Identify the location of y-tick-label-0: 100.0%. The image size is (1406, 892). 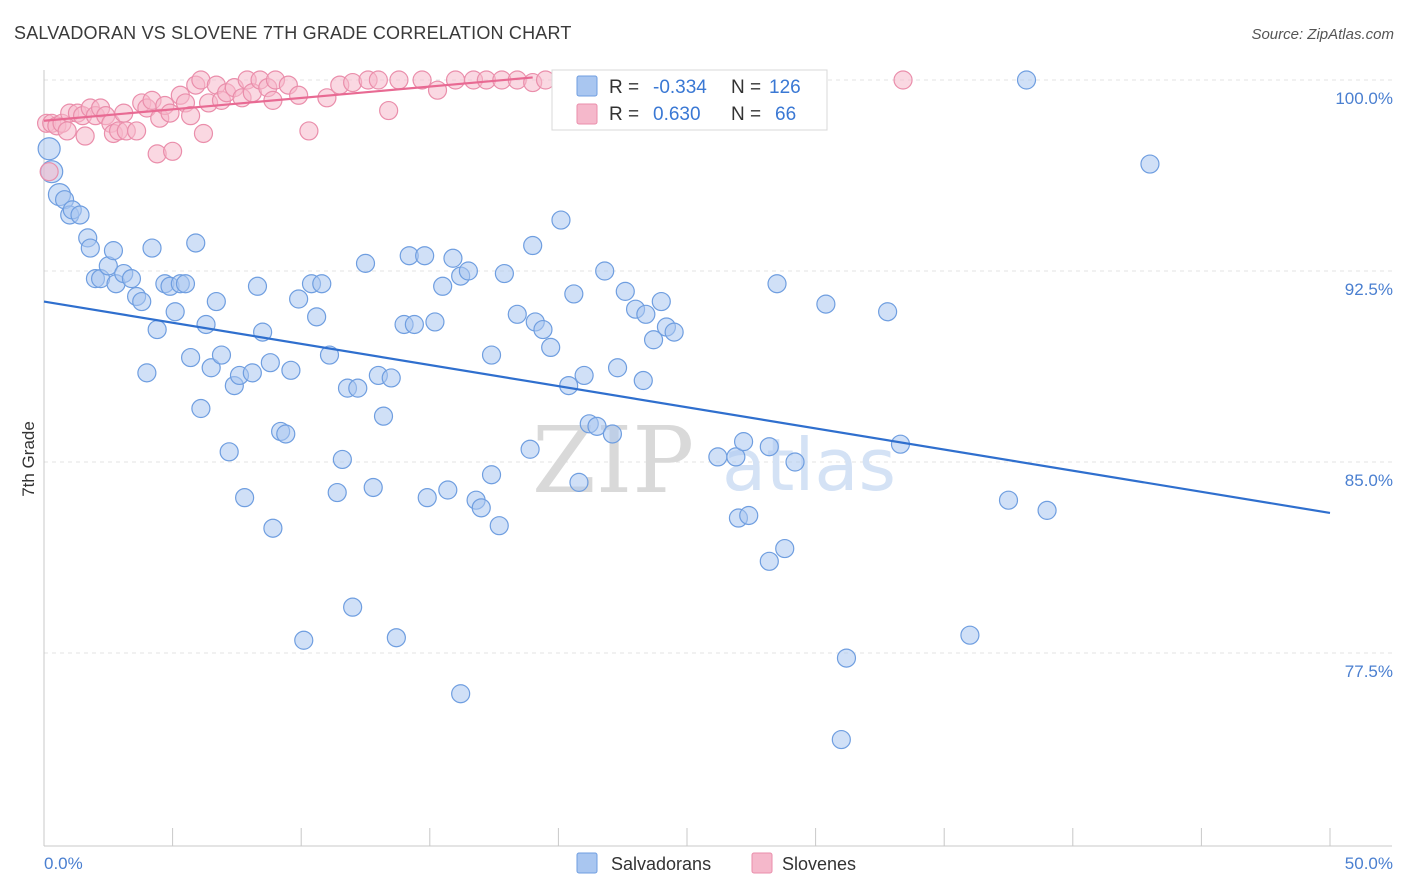
(1364, 98).